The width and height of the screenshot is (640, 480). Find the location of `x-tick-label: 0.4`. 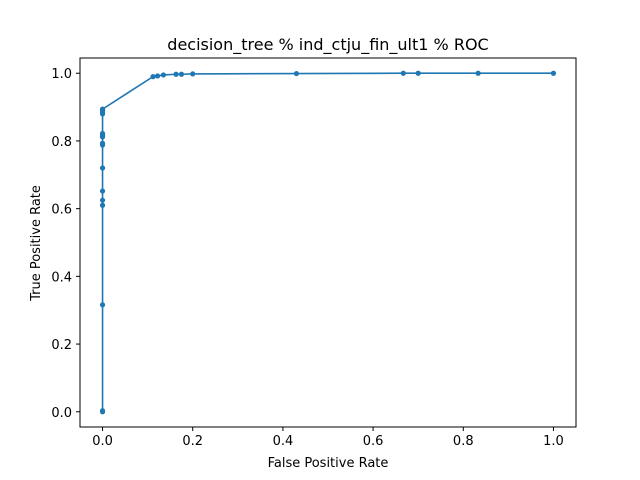

x-tick-label: 0.4 is located at coordinates (283, 441).